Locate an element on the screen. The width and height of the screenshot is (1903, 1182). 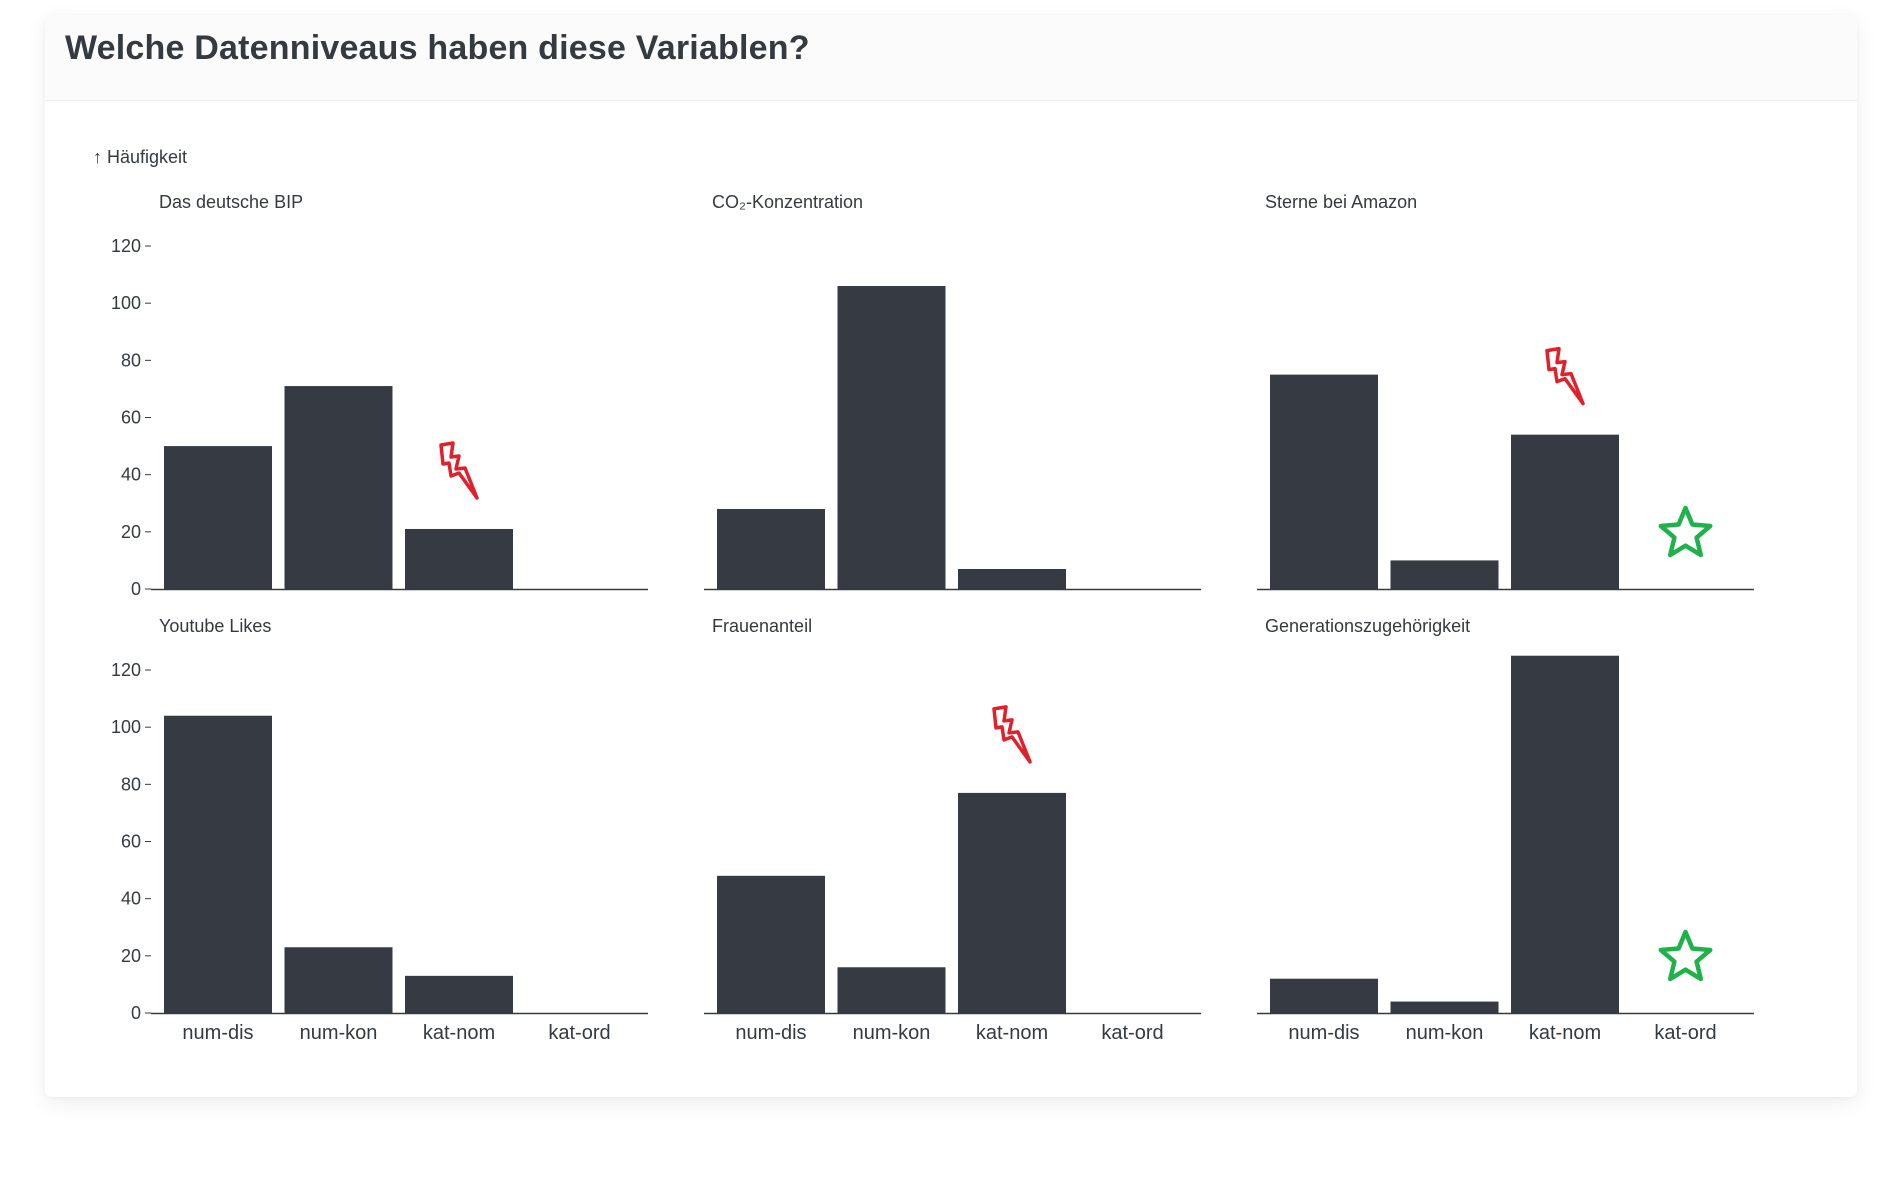
panel-title: Generationszugehörigkeit is located at coordinates (1367, 626).